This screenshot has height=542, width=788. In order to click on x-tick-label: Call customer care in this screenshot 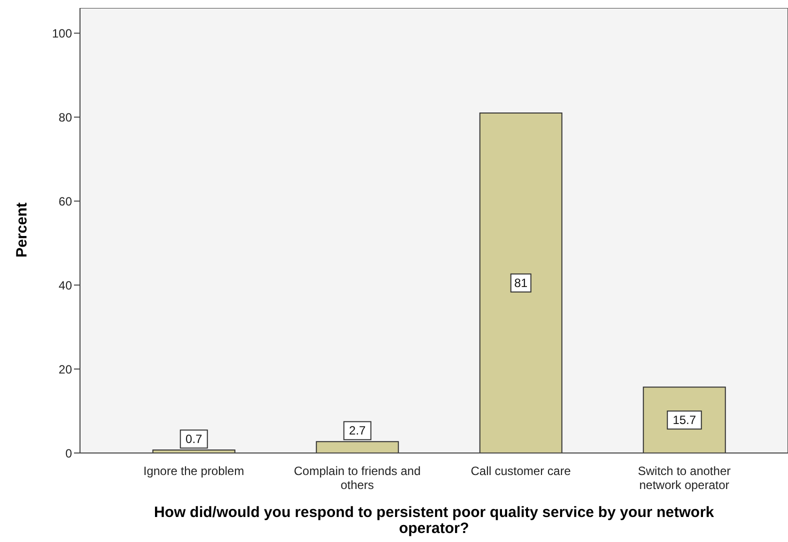, I will do `click(521, 471)`.